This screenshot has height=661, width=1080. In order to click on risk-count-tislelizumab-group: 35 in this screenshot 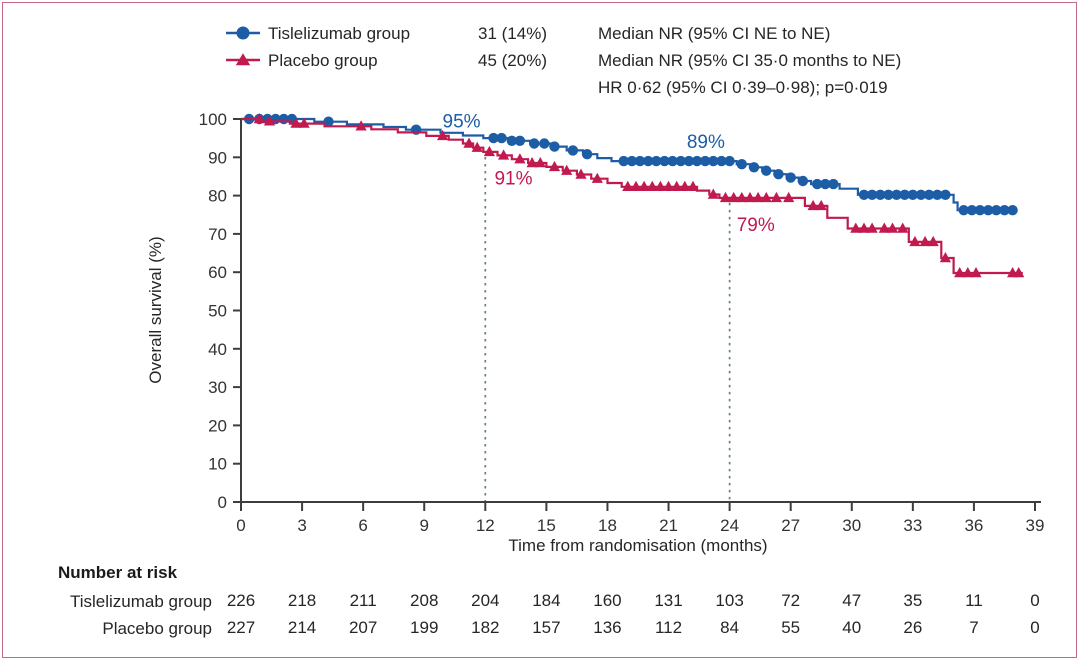, I will do `click(912, 600)`.